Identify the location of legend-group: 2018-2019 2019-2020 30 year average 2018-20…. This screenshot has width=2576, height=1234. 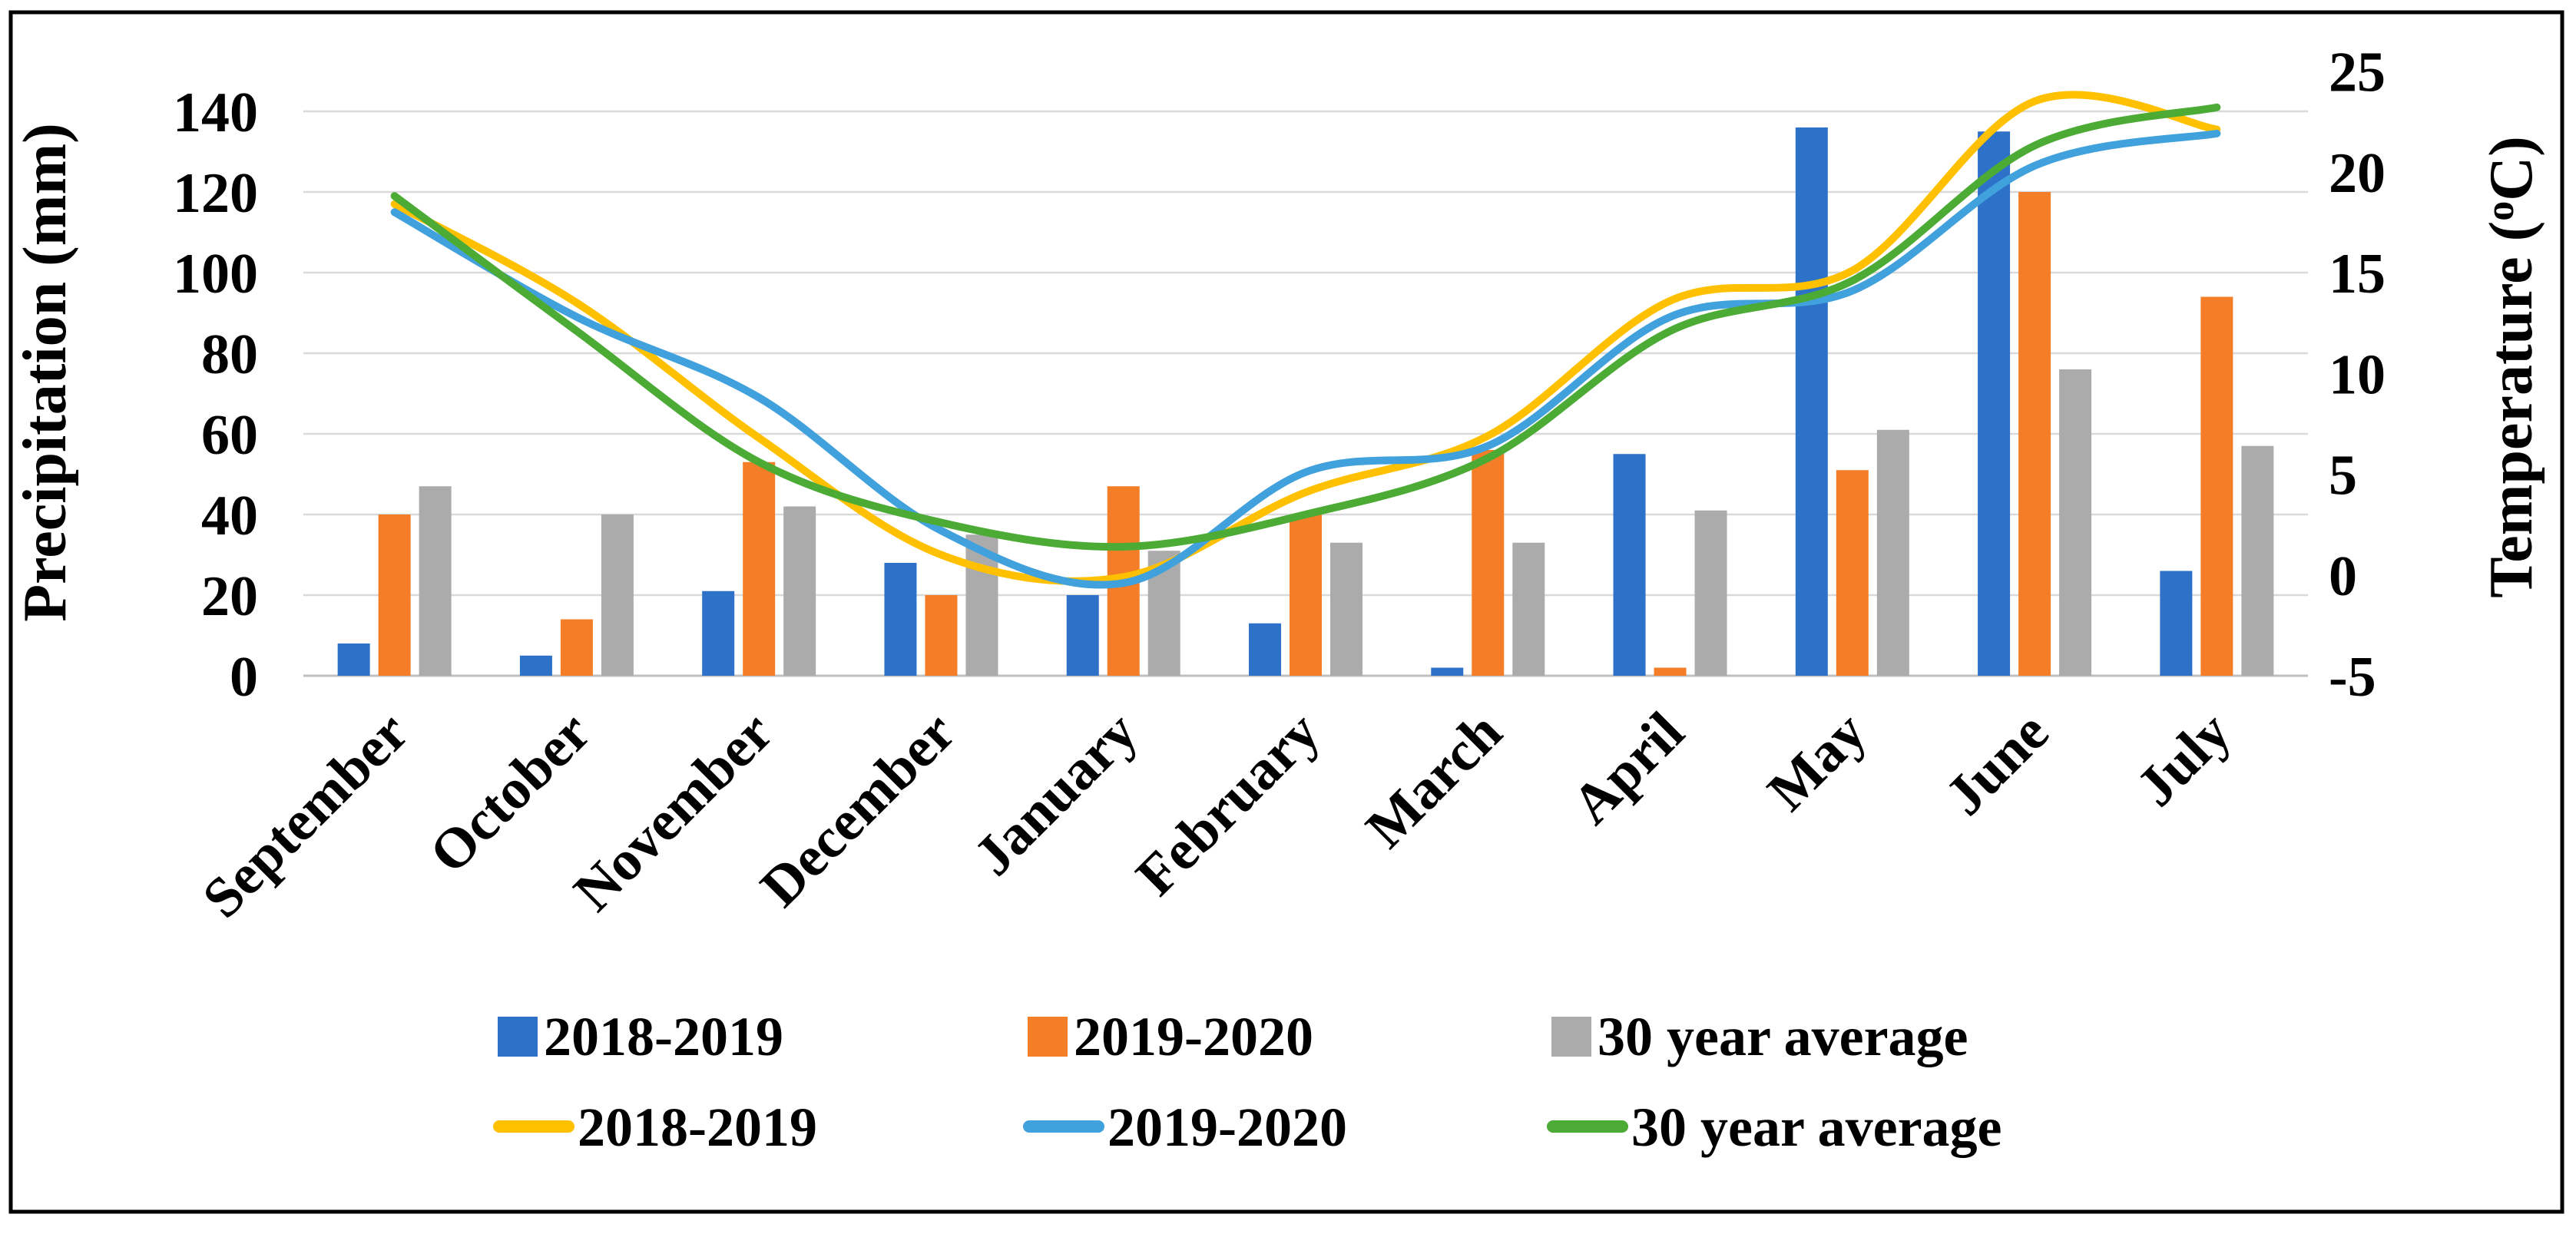
(1247, 1082).